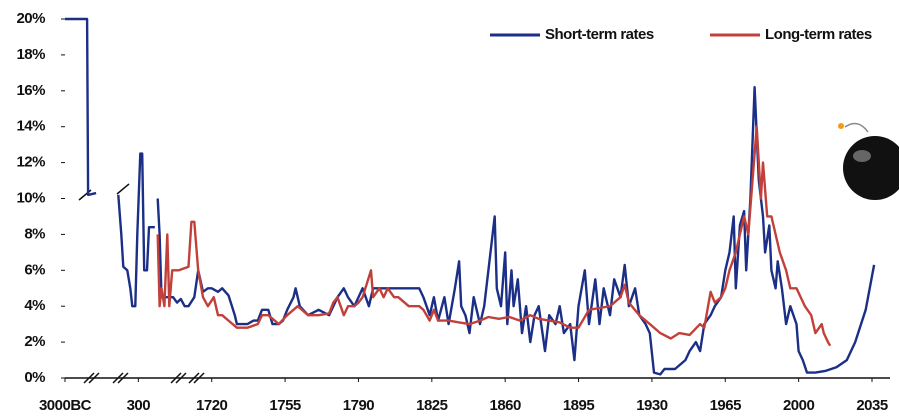 The height and width of the screenshot is (417, 899). I want to click on x-tick-label: 1895, so click(579, 405).